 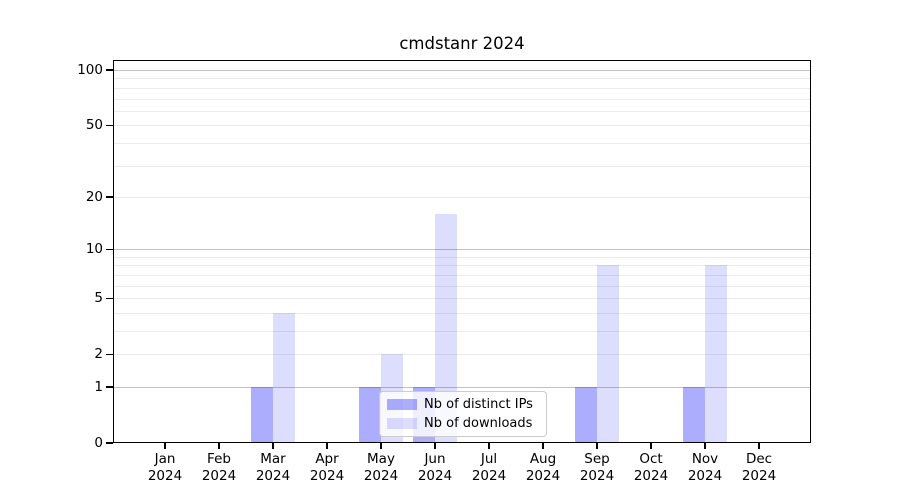 What do you see at coordinates (651, 467) in the screenshot?
I see `x-tick-label: Oct 2024` at bounding box center [651, 467].